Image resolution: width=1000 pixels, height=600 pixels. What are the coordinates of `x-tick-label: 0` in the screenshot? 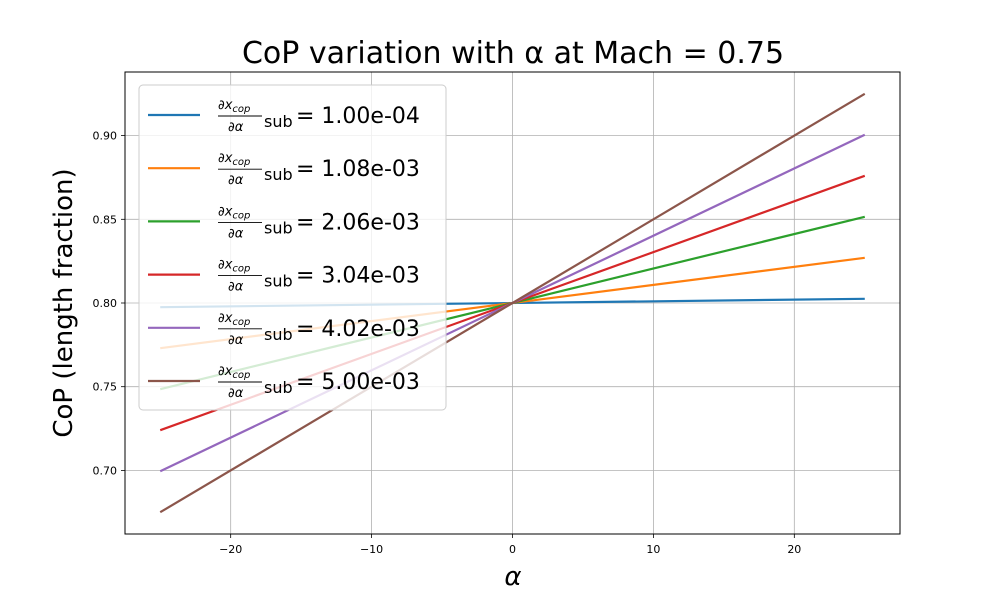 It's located at (512, 549).